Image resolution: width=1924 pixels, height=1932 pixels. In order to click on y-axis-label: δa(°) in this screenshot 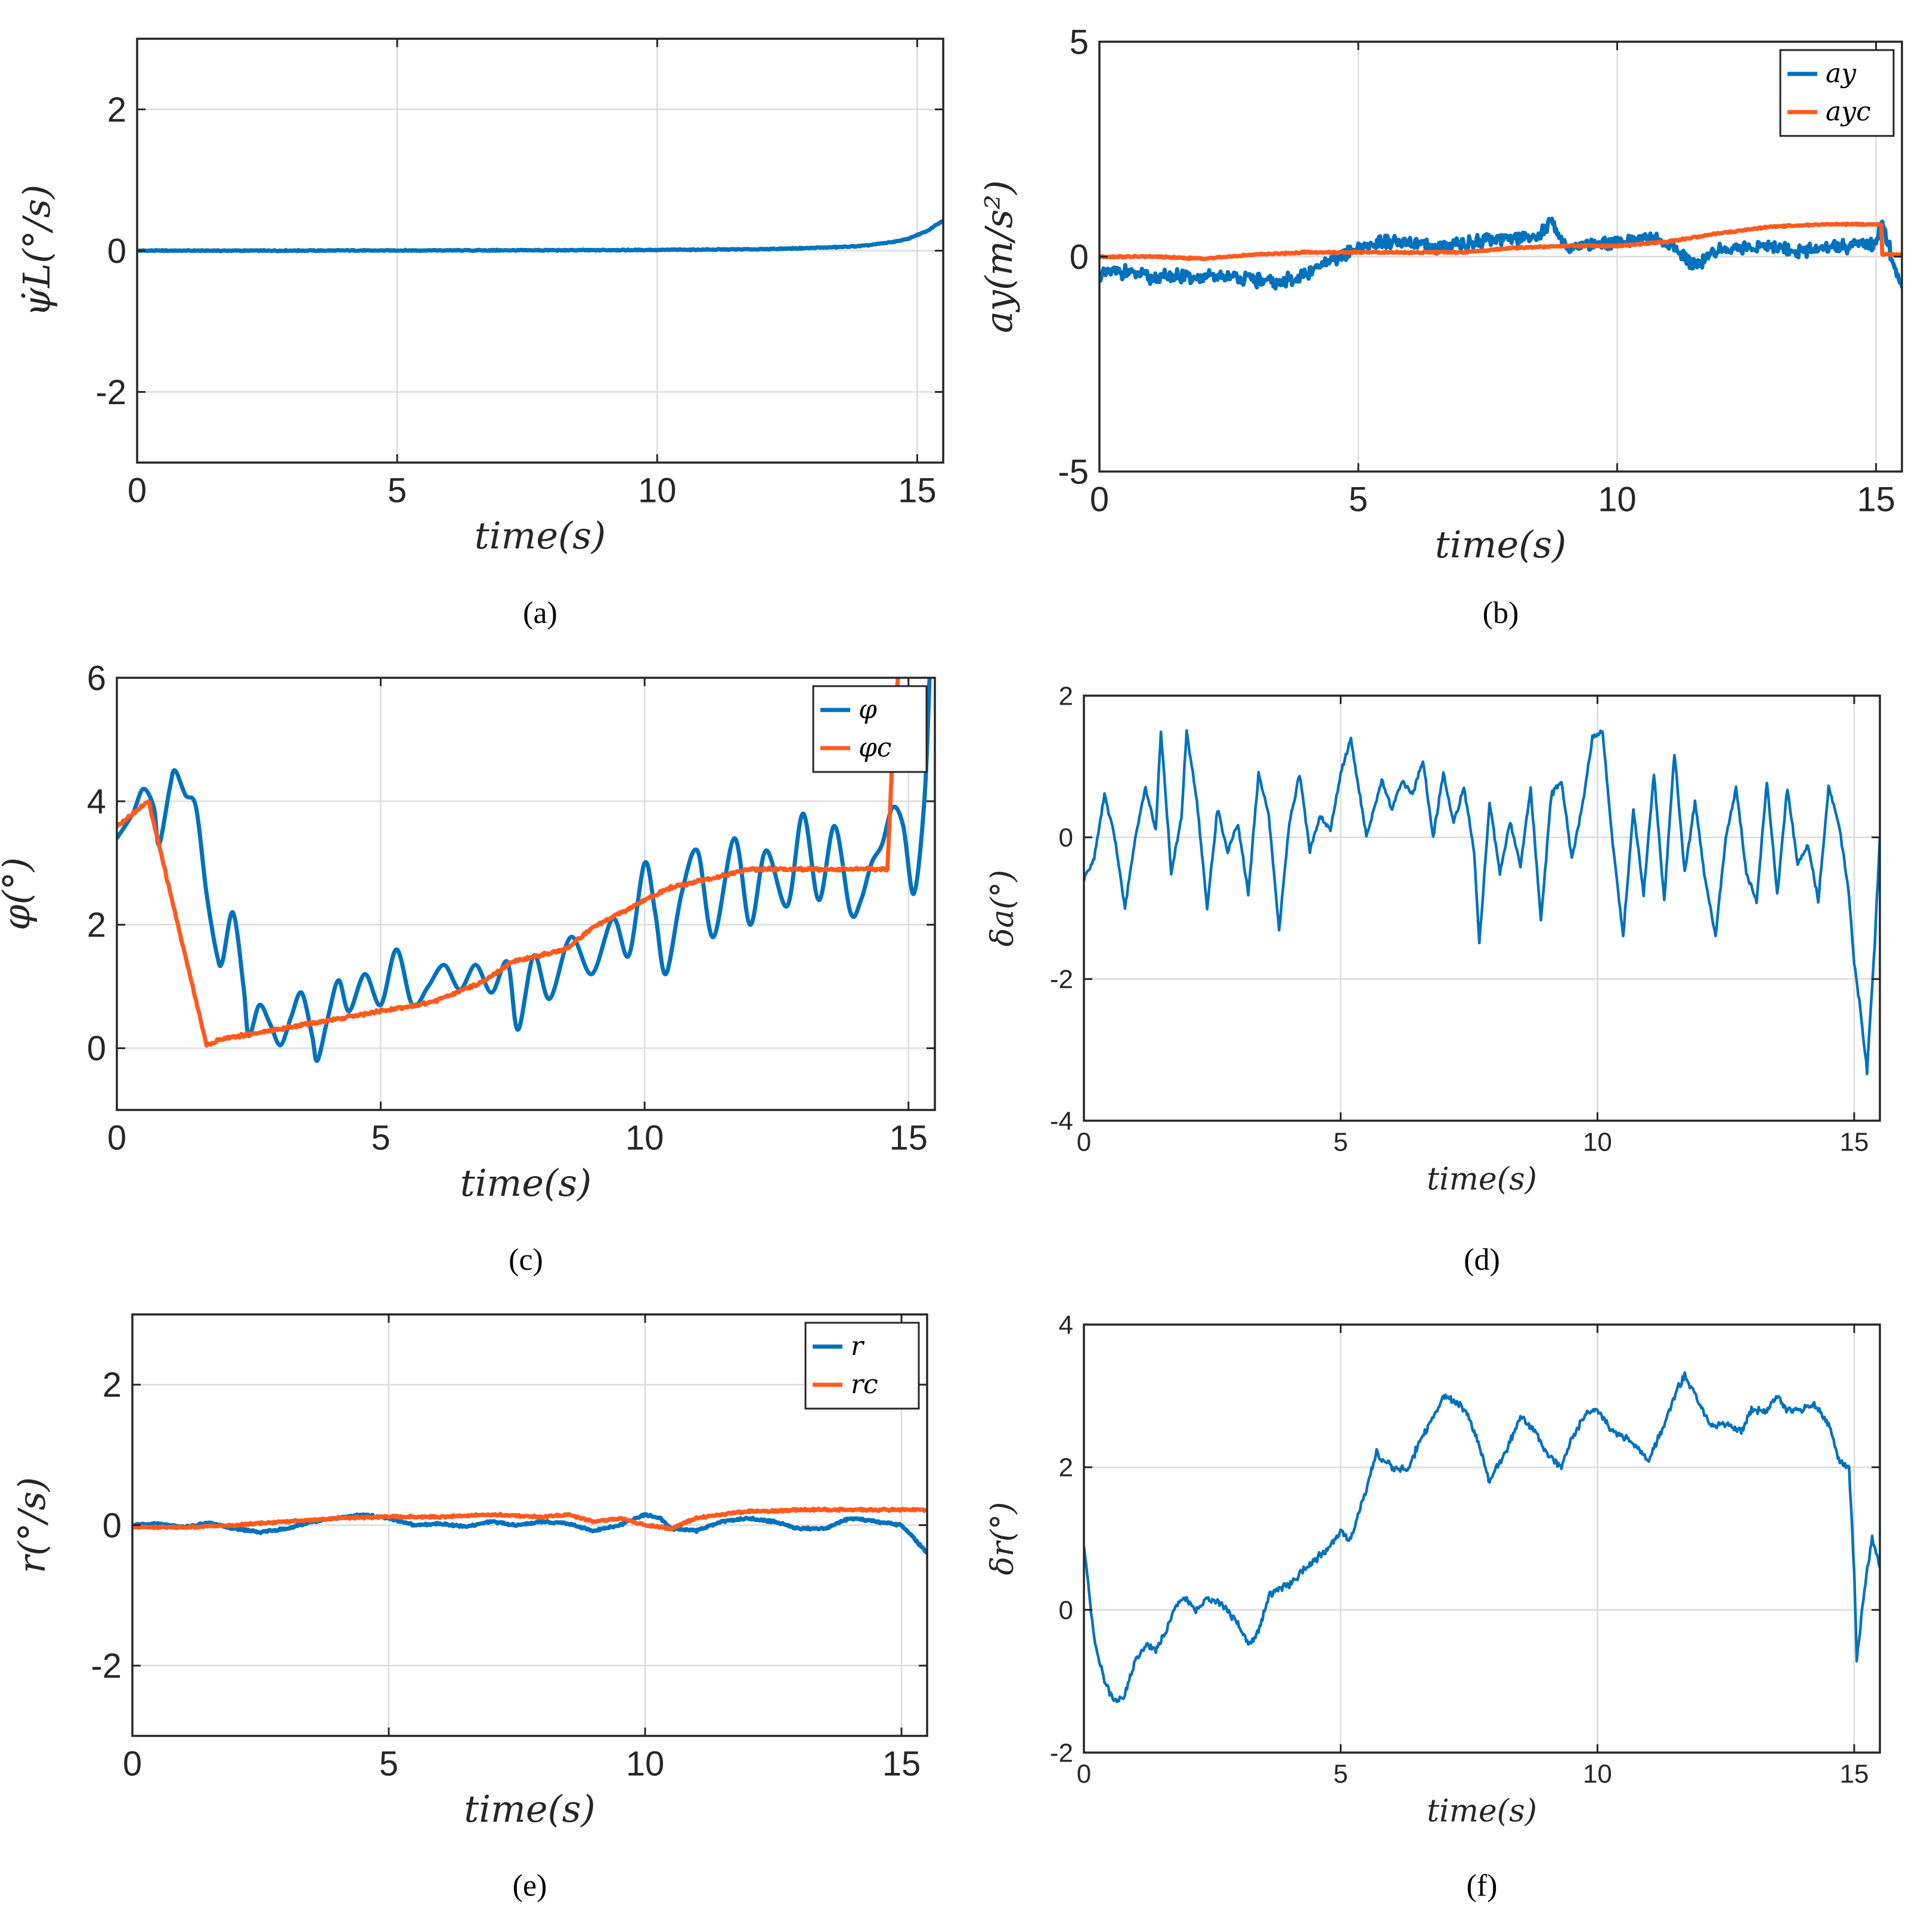, I will do `click(1003, 908)`.